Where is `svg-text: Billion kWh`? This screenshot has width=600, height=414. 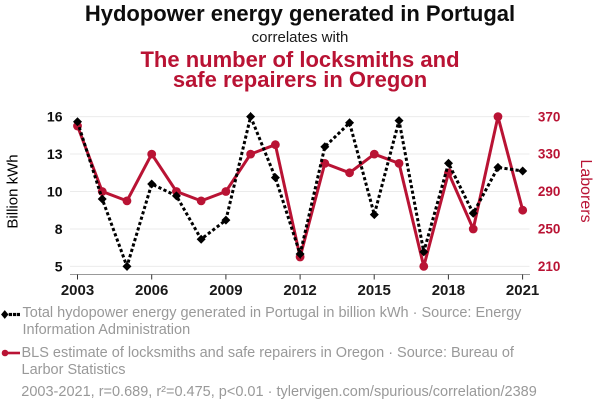 svg-text: Billion kWh is located at coordinates (13, 191).